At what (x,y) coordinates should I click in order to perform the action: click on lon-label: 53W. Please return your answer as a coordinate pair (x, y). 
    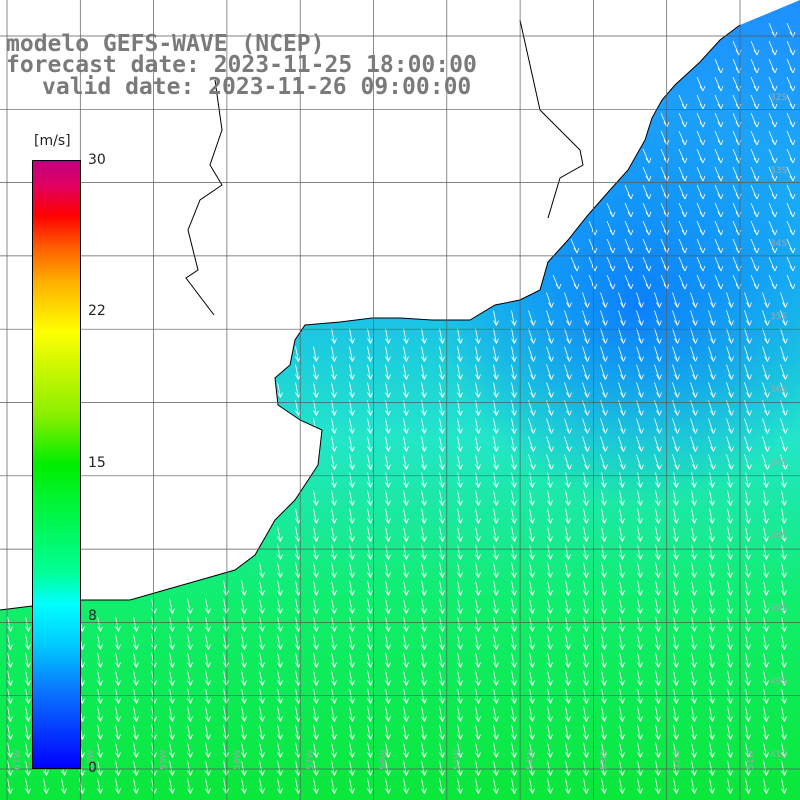
    Looking at the image, I should click on (604, 760).